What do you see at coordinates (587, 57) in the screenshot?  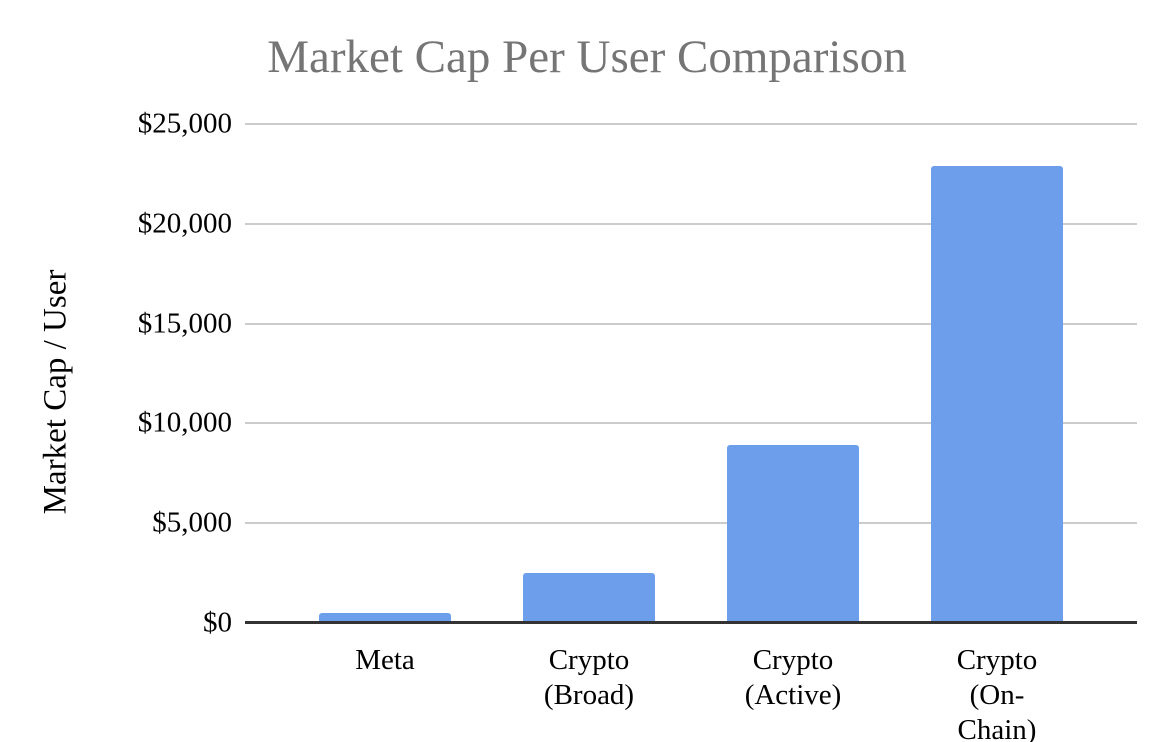 I see `chart-title: Market Cap Per User Comparison` at bounding box center [587, 57].